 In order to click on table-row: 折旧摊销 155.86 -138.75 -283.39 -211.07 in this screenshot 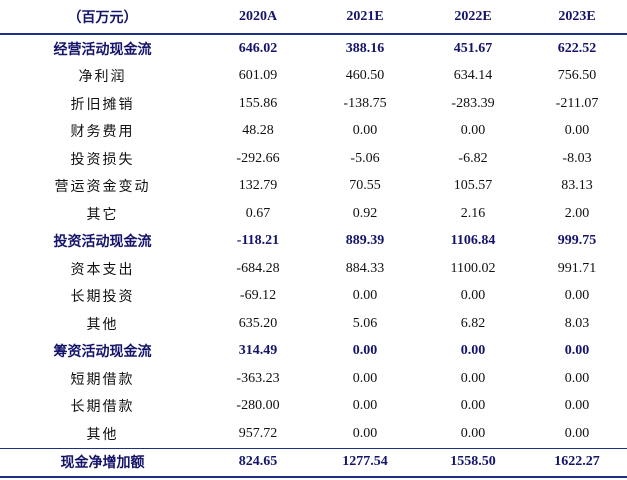, I will do `click(313, 104)`.